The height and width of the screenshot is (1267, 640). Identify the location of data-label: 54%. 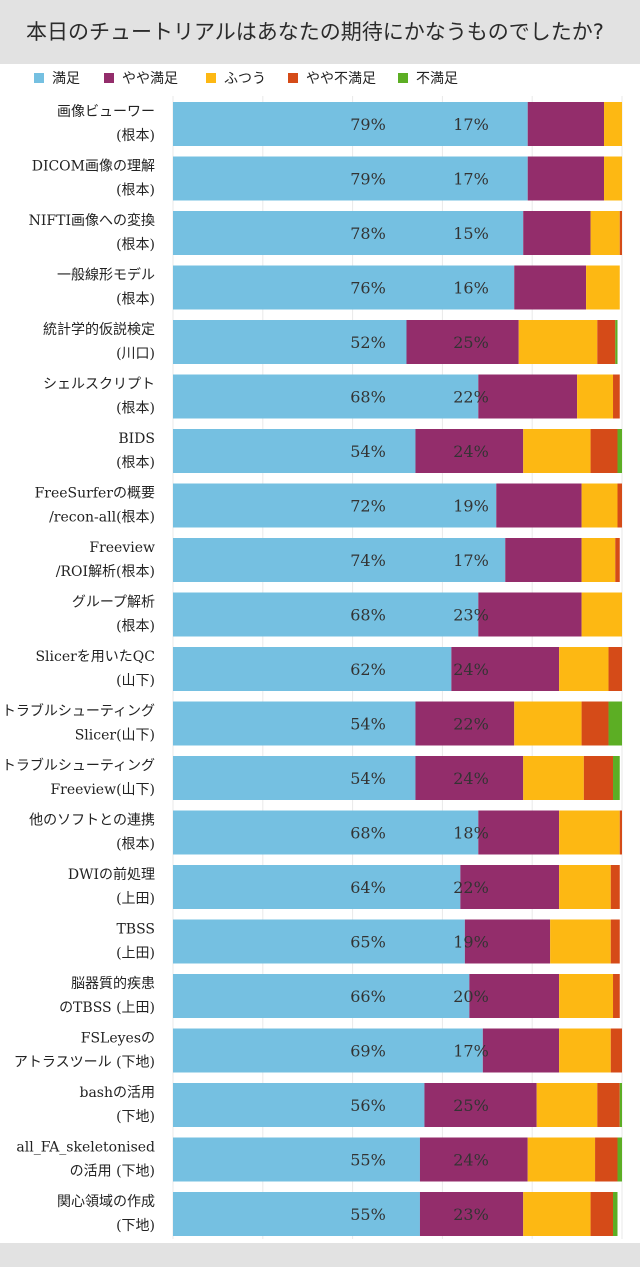
(368, 451).